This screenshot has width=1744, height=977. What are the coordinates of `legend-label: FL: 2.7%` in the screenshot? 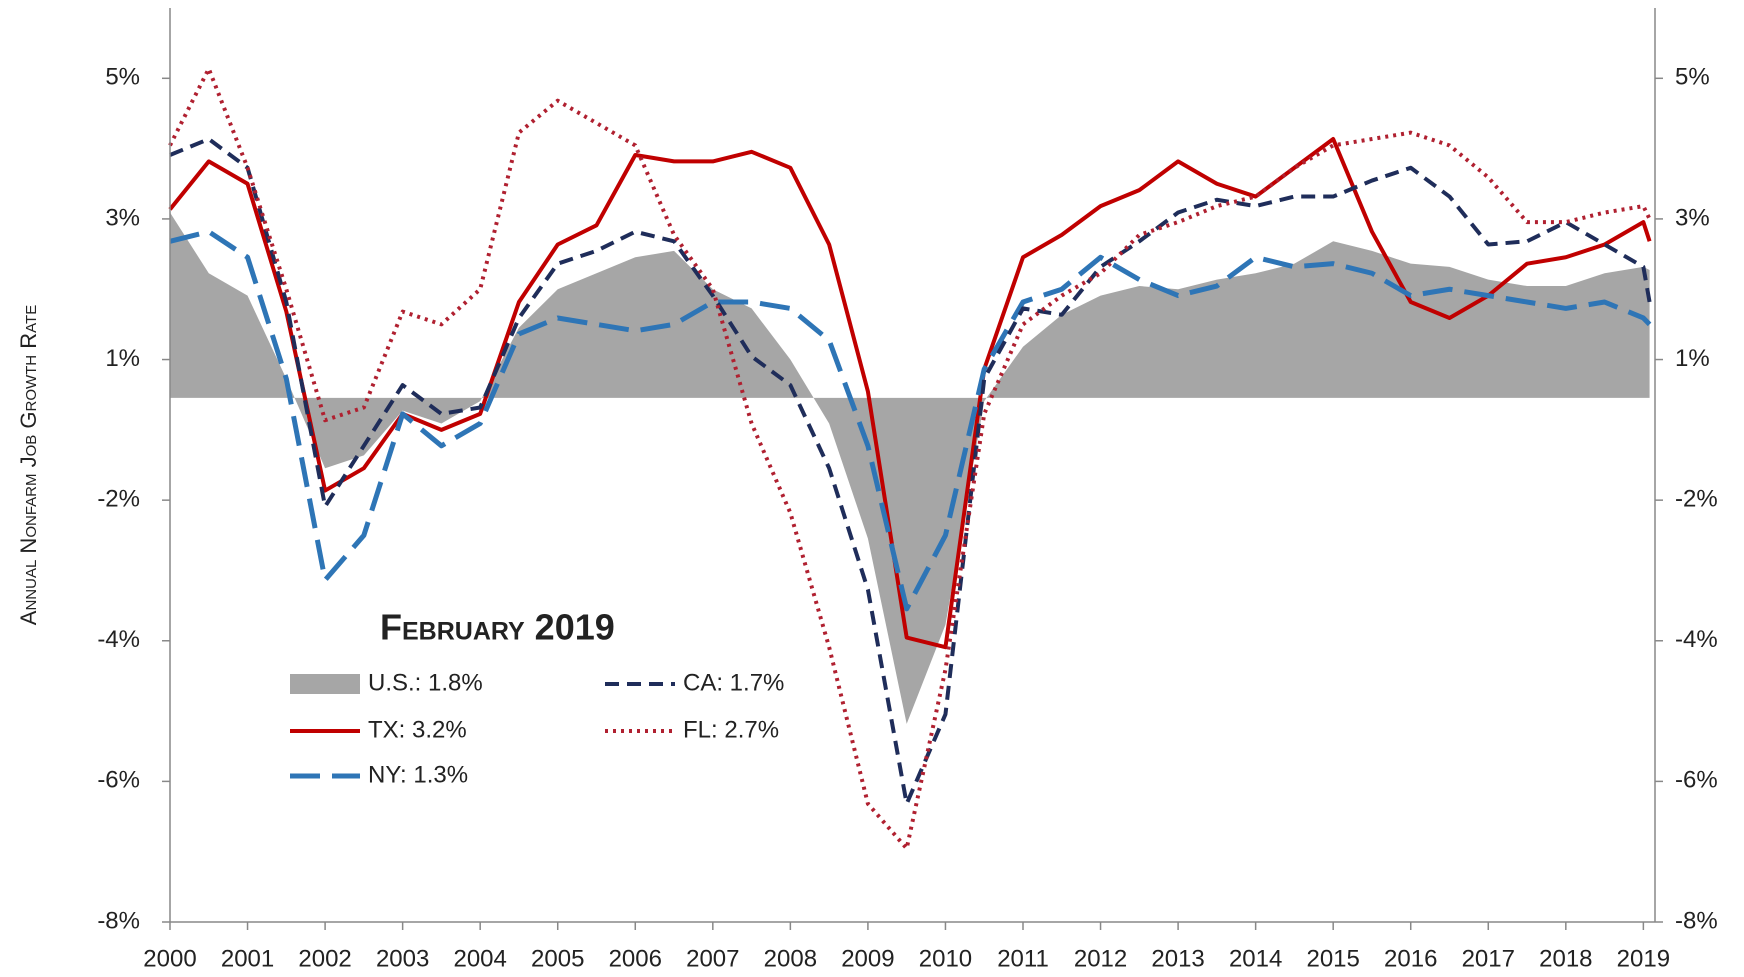 It's located at (731, 729).